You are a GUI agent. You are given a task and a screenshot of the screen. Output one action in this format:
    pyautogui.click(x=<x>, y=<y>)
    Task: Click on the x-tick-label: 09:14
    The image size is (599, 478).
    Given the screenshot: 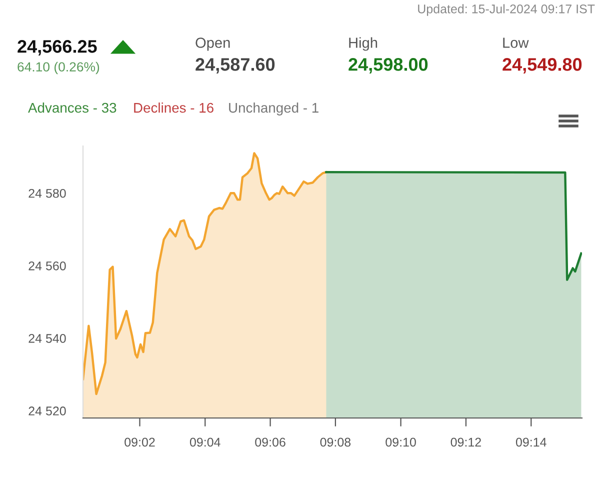 What is the action you would take?
    pyautogui.click(x=531, y=442)
    